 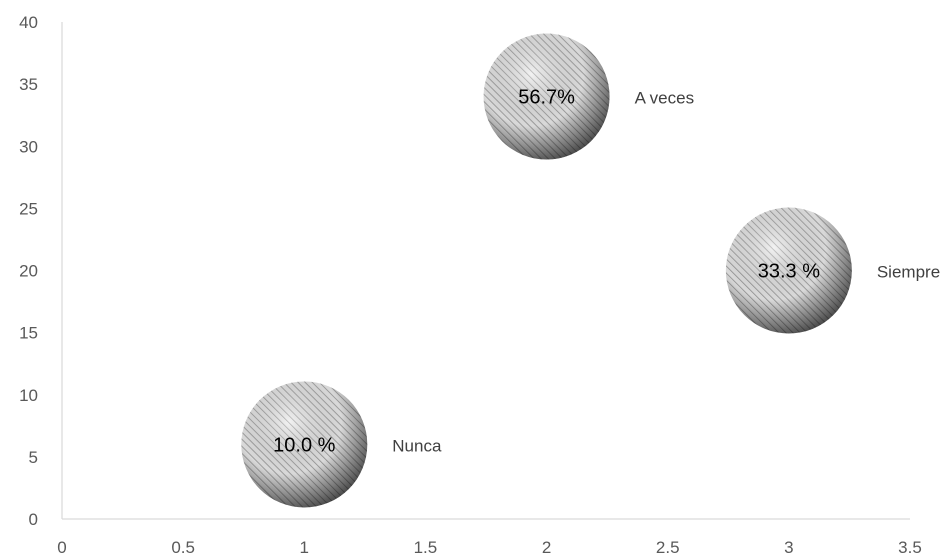 I want to click on x-tick-label: 1.5, so click(x=426, y=547).